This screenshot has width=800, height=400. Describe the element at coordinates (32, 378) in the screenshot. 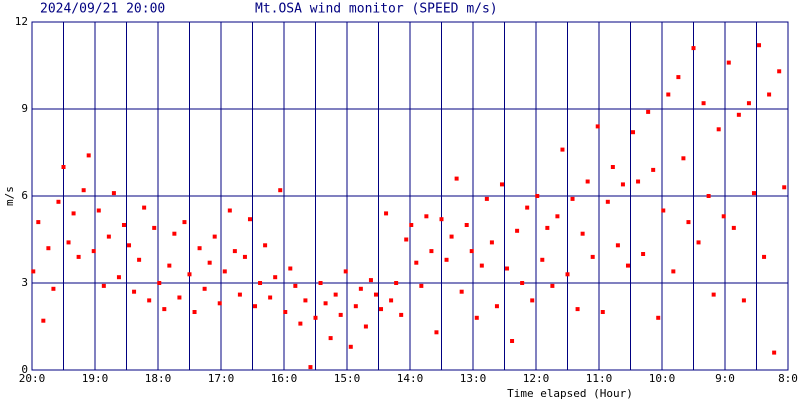

I see `x-tick-label: 20:0` at that location.